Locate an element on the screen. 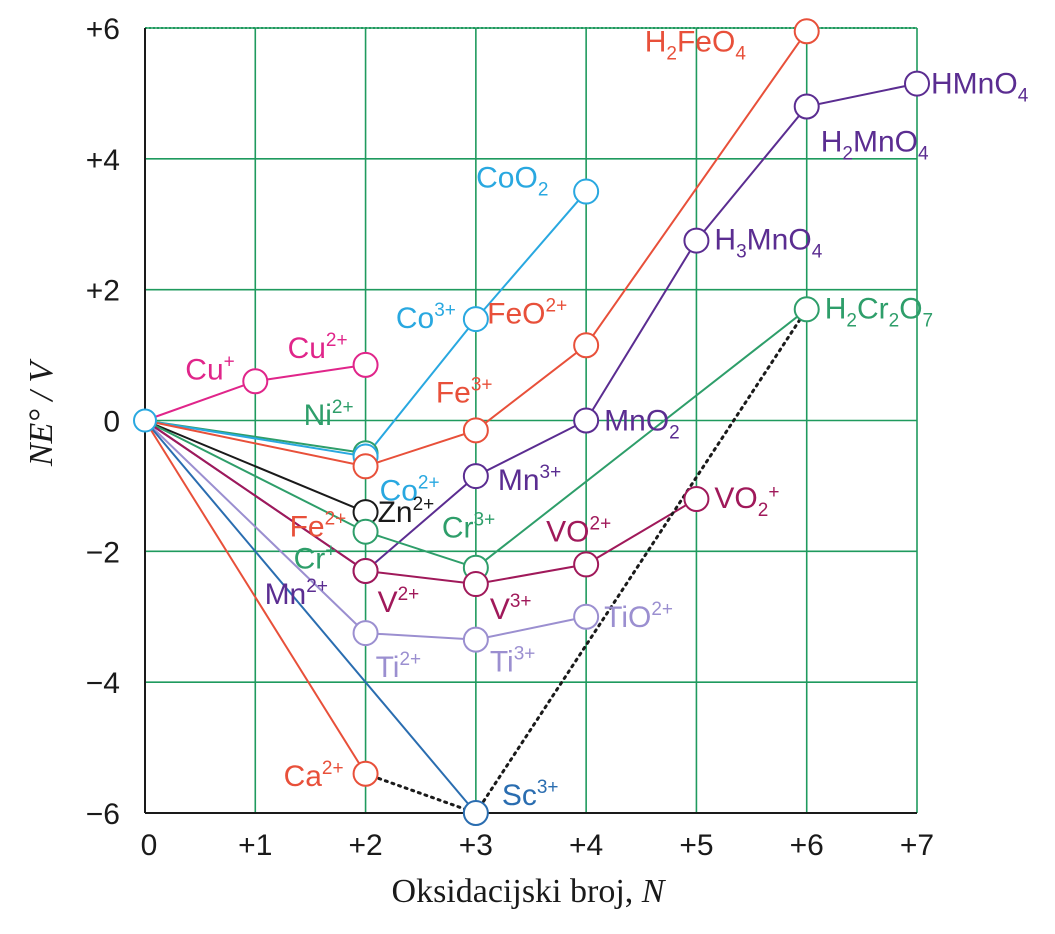  data-point-ca is located at coordinates (365, 773).